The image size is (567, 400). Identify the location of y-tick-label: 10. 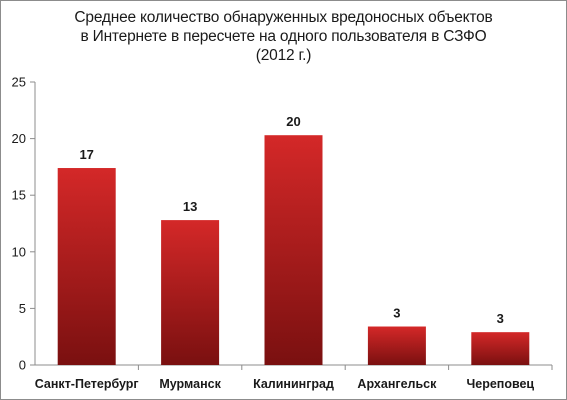
(19, 251).